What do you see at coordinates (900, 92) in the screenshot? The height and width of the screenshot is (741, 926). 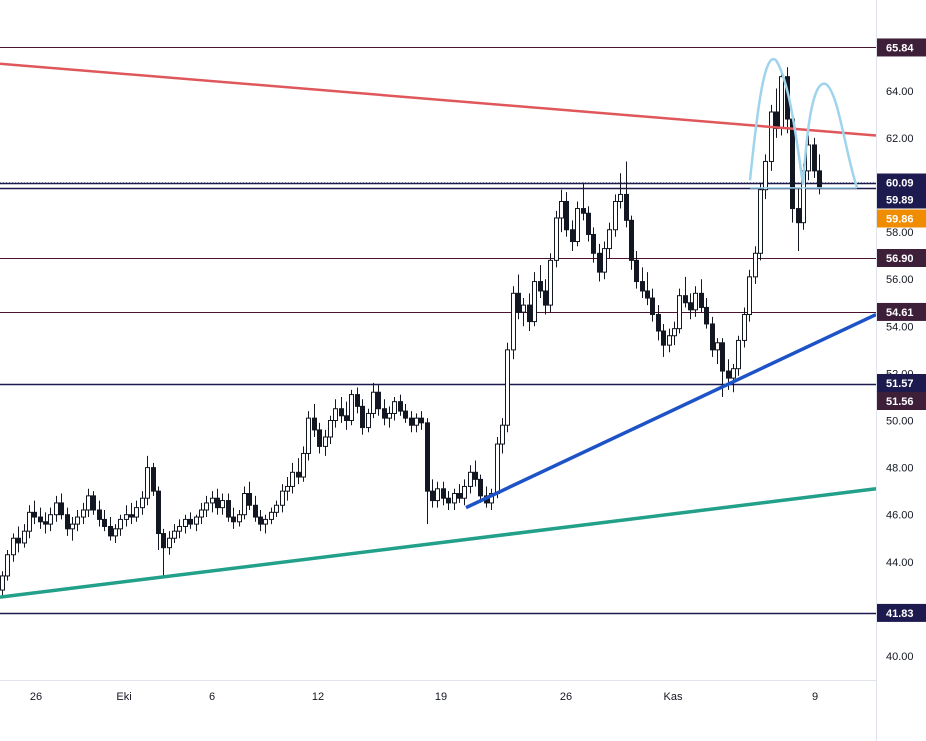 I see `y-tick-label: 64.00` at bounding box center [900, 92].